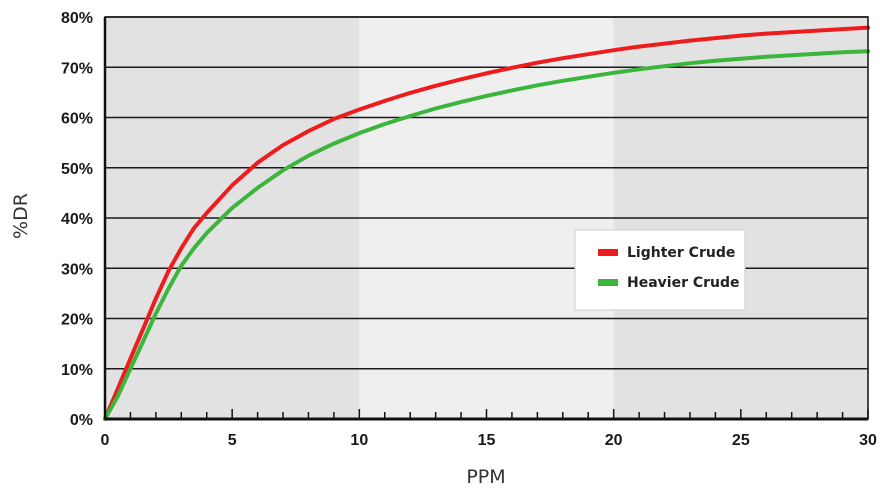 This screenshot has height=488, width=880. What do you see at coordinates (77, 119) in the screenshot?
I see `y-tick-label: 60%` at bounding box center [77, 119].